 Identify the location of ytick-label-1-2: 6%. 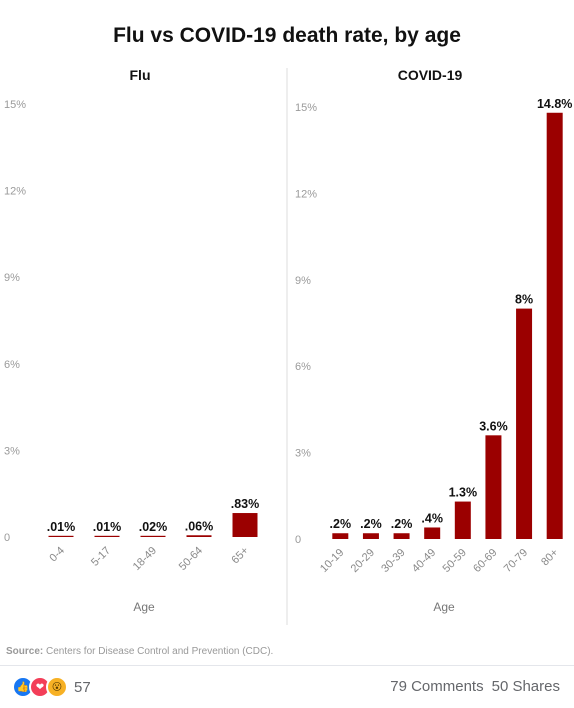
(303, 367).